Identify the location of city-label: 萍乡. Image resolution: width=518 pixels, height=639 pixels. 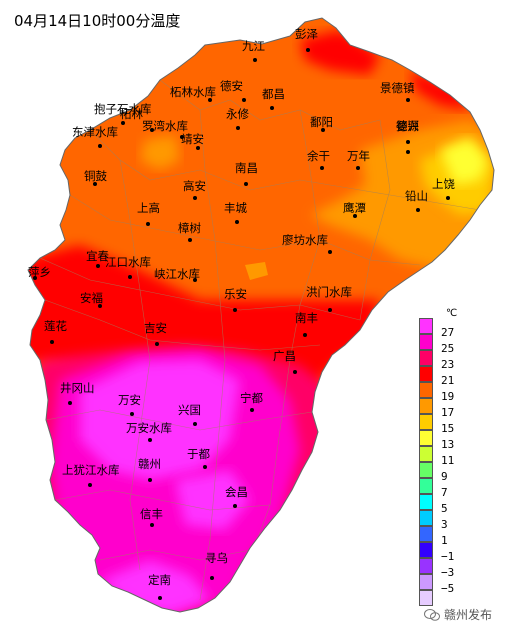
(39, 272).